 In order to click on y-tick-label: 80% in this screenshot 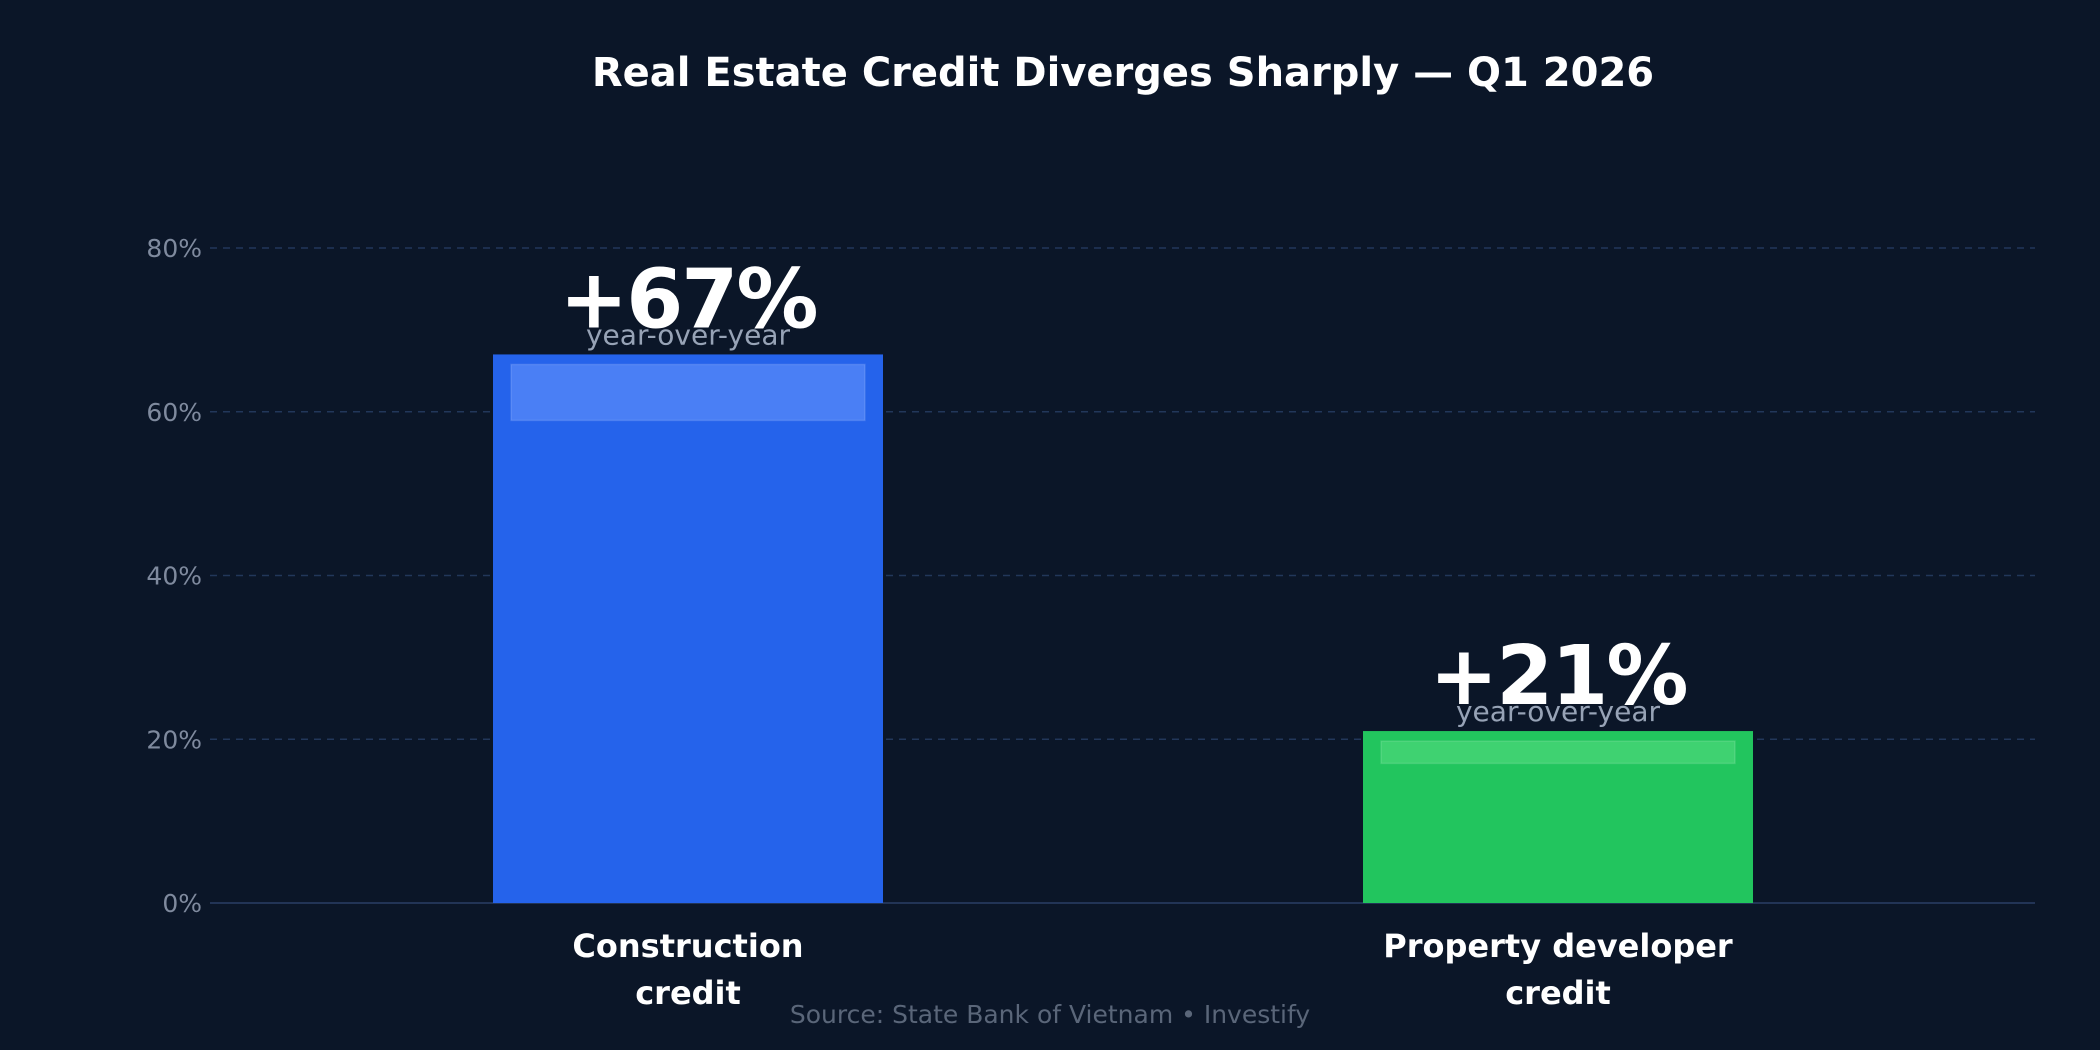, I will do `click(174, 248)`.